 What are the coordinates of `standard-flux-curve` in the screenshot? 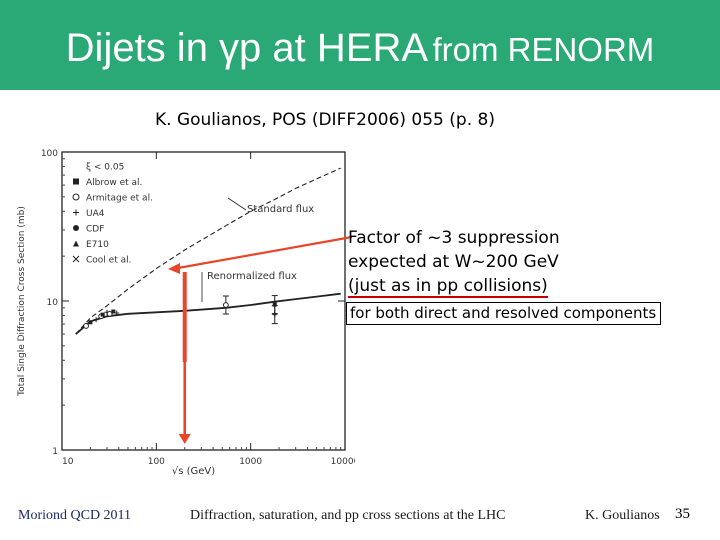 It's located at (208, 251).